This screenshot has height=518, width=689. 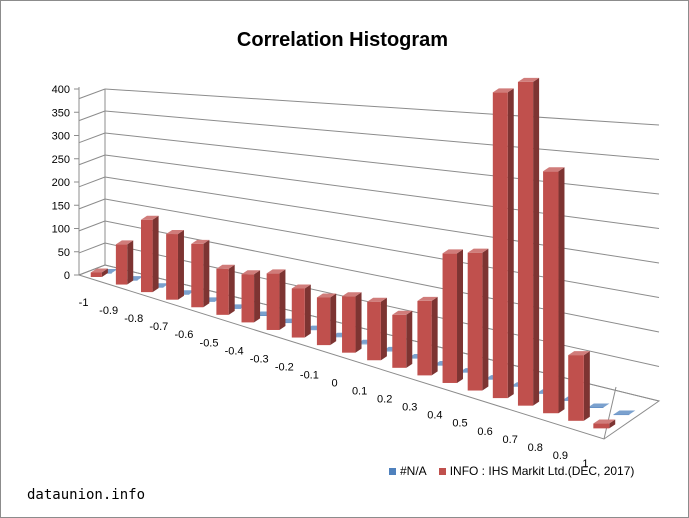 I want to click on x-tick-label: -0.1, so click(x=309, y=375).